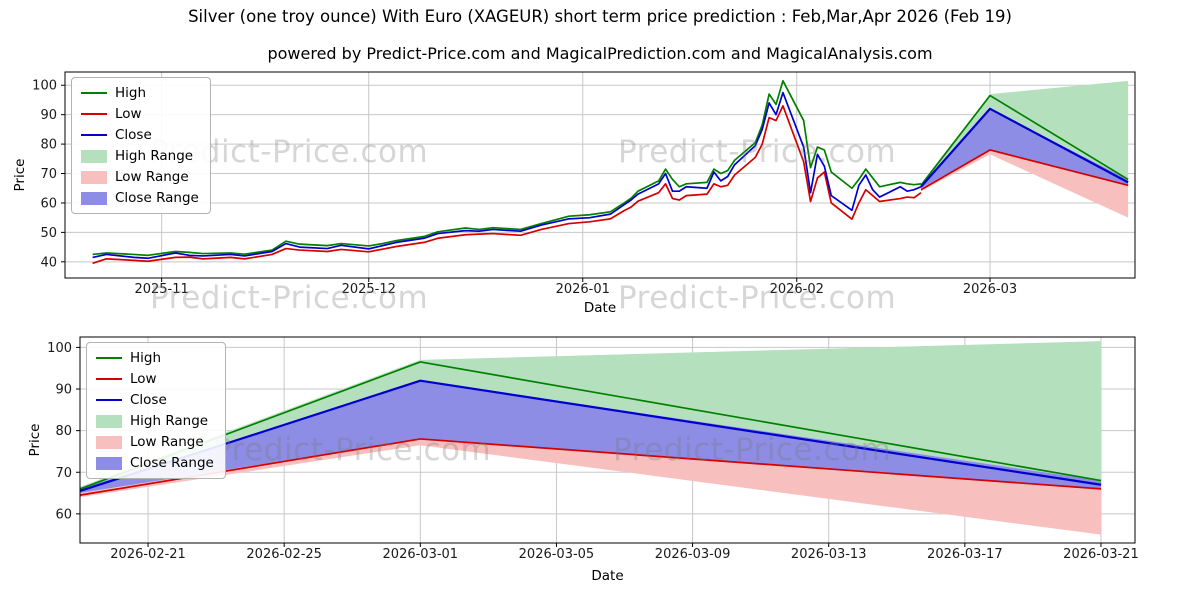 This screenshot has height=600, width=1200. I want to click on x-tick-label: 2026-03-13, so click(829, 554).